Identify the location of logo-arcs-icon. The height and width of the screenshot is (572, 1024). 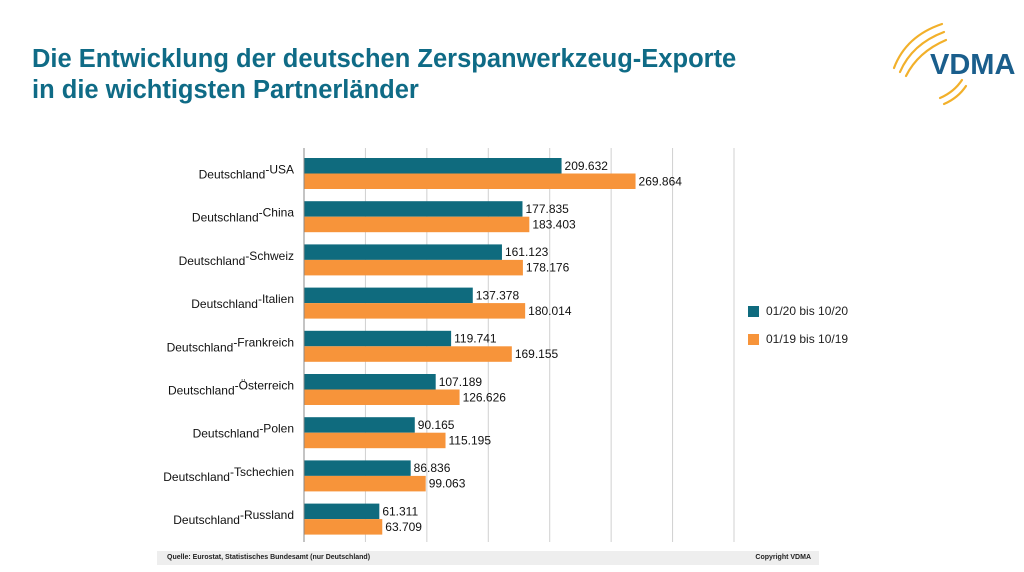
(930, 64).